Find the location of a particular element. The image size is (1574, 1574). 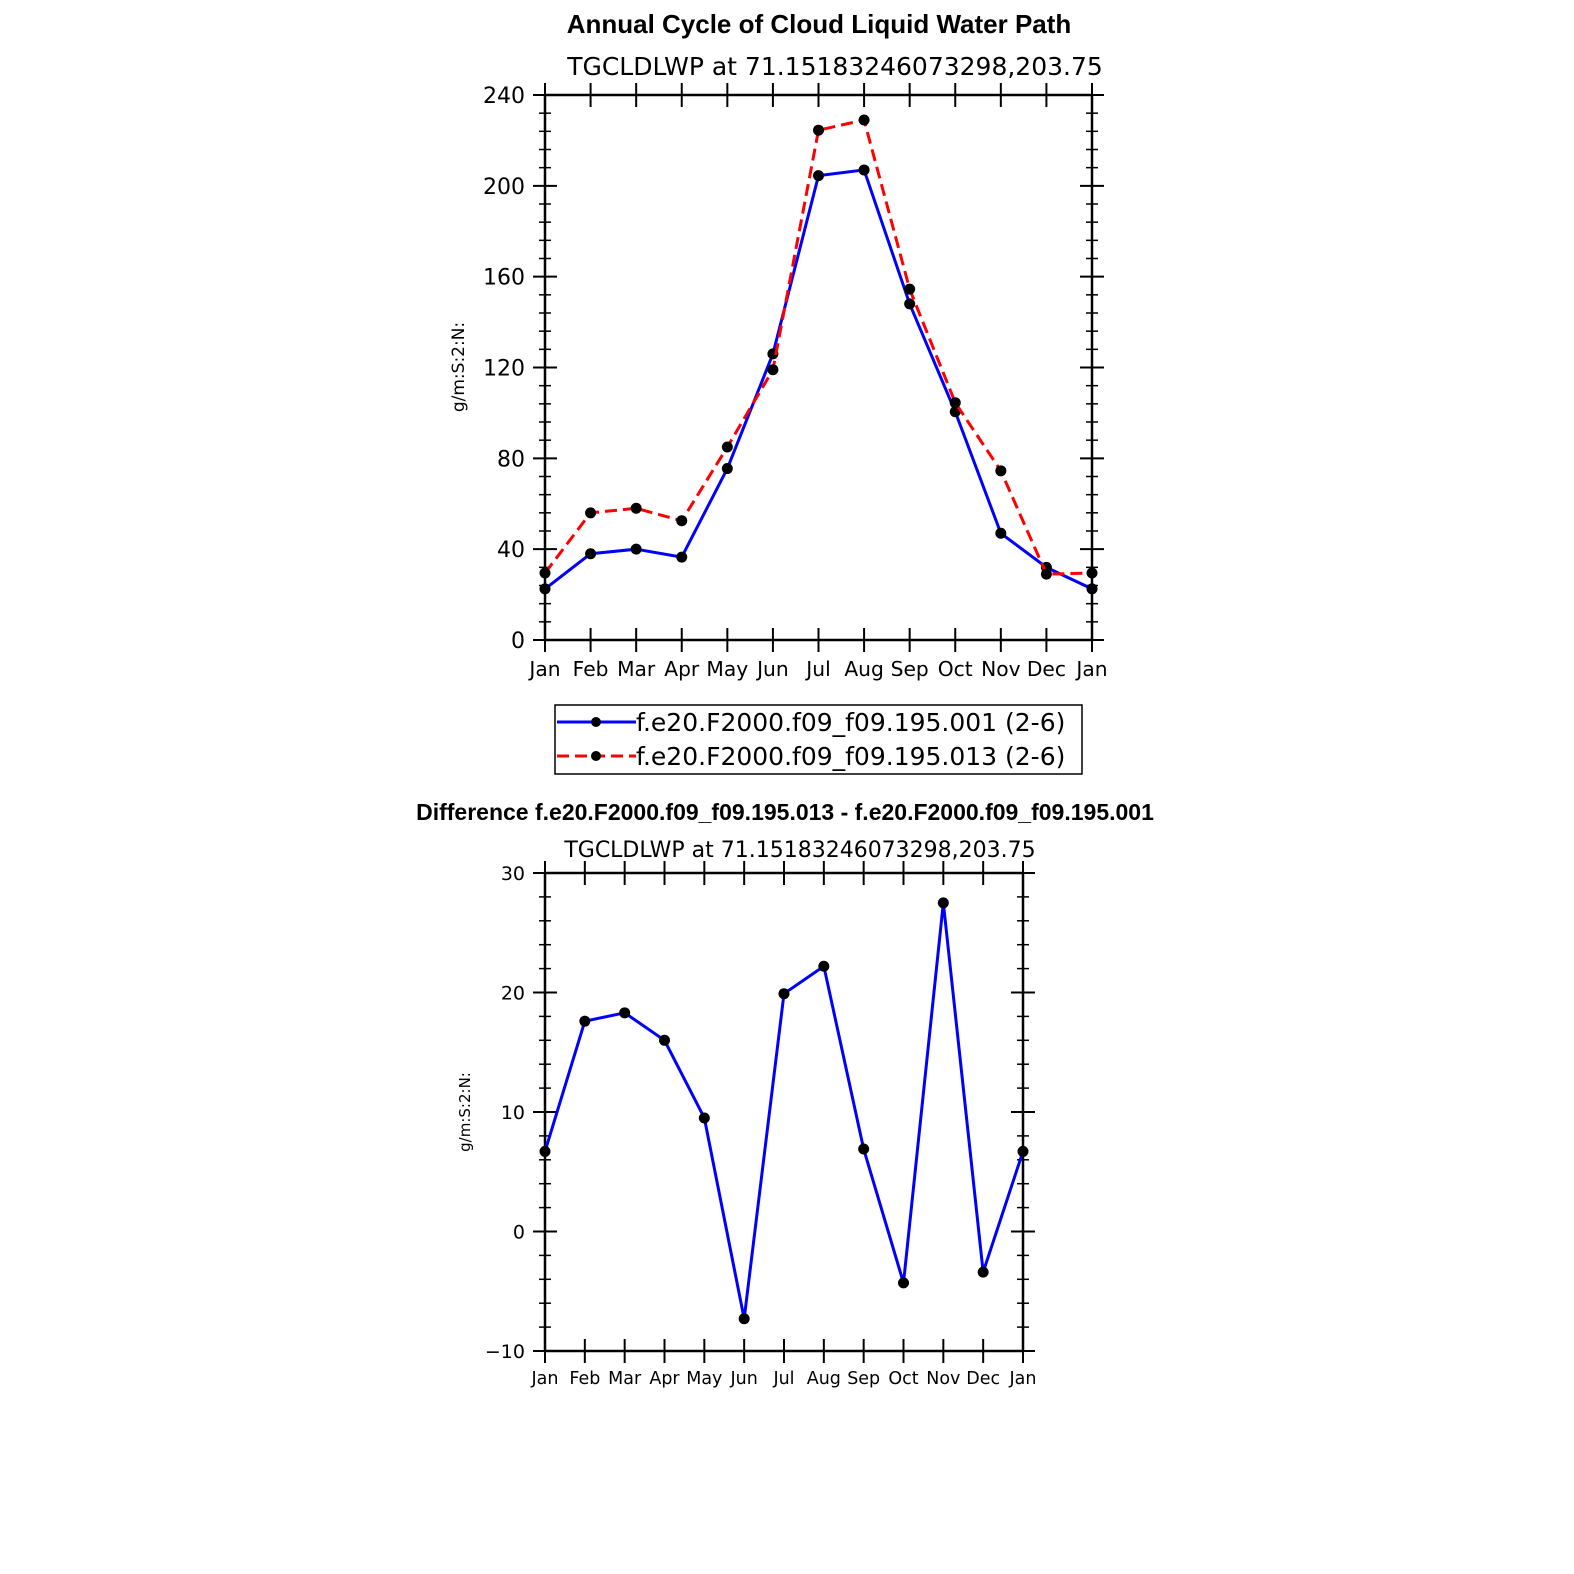

y-tick-label: −10 is located at coordinates (505, 1352).